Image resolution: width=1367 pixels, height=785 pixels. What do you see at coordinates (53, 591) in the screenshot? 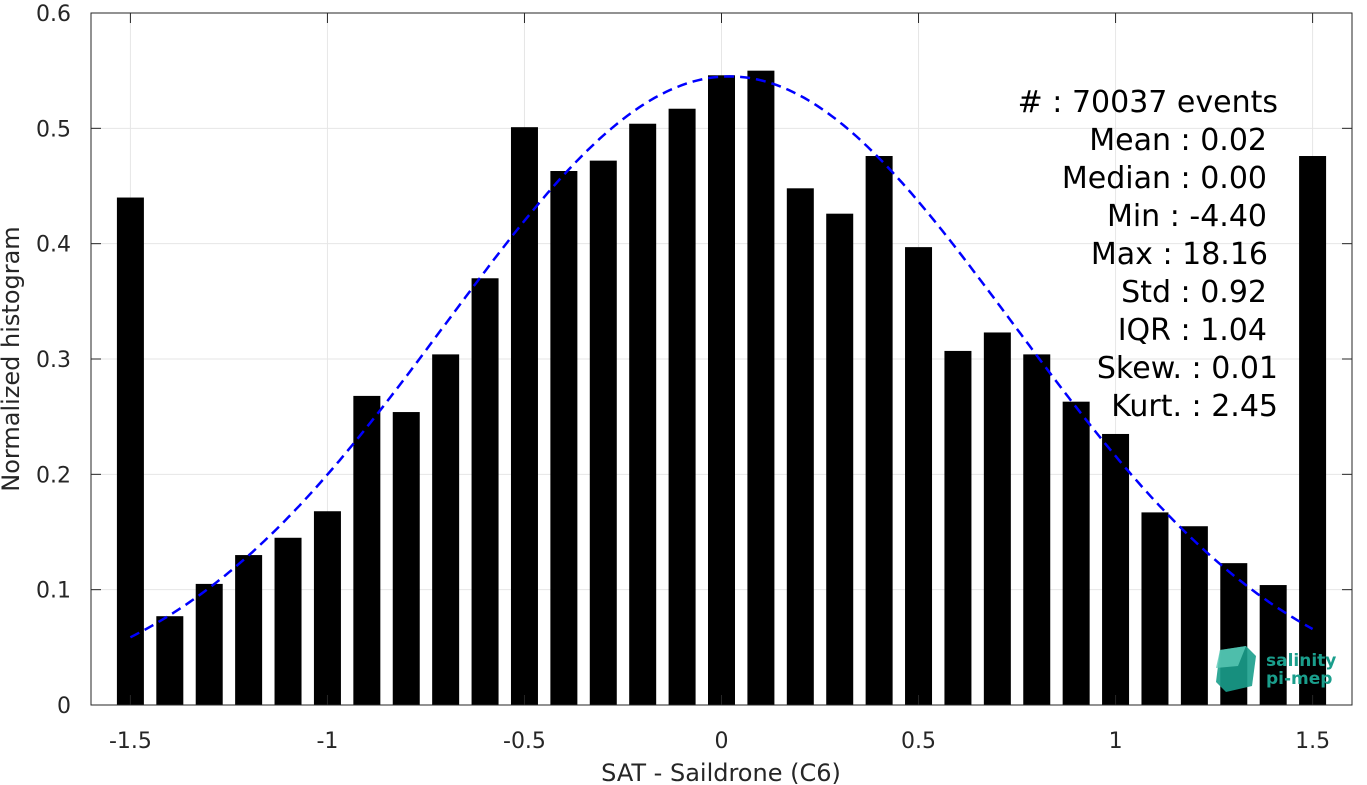
I see `y-tick-label: 0.1` at bounding box center [53, 591].